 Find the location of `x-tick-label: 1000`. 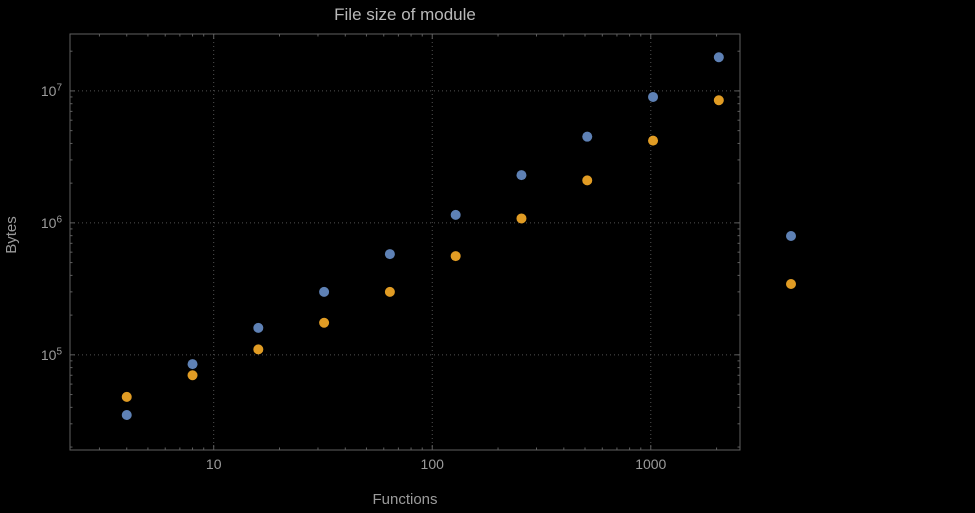

x-tick-label: 1000 is located at coordinates (651, 464).